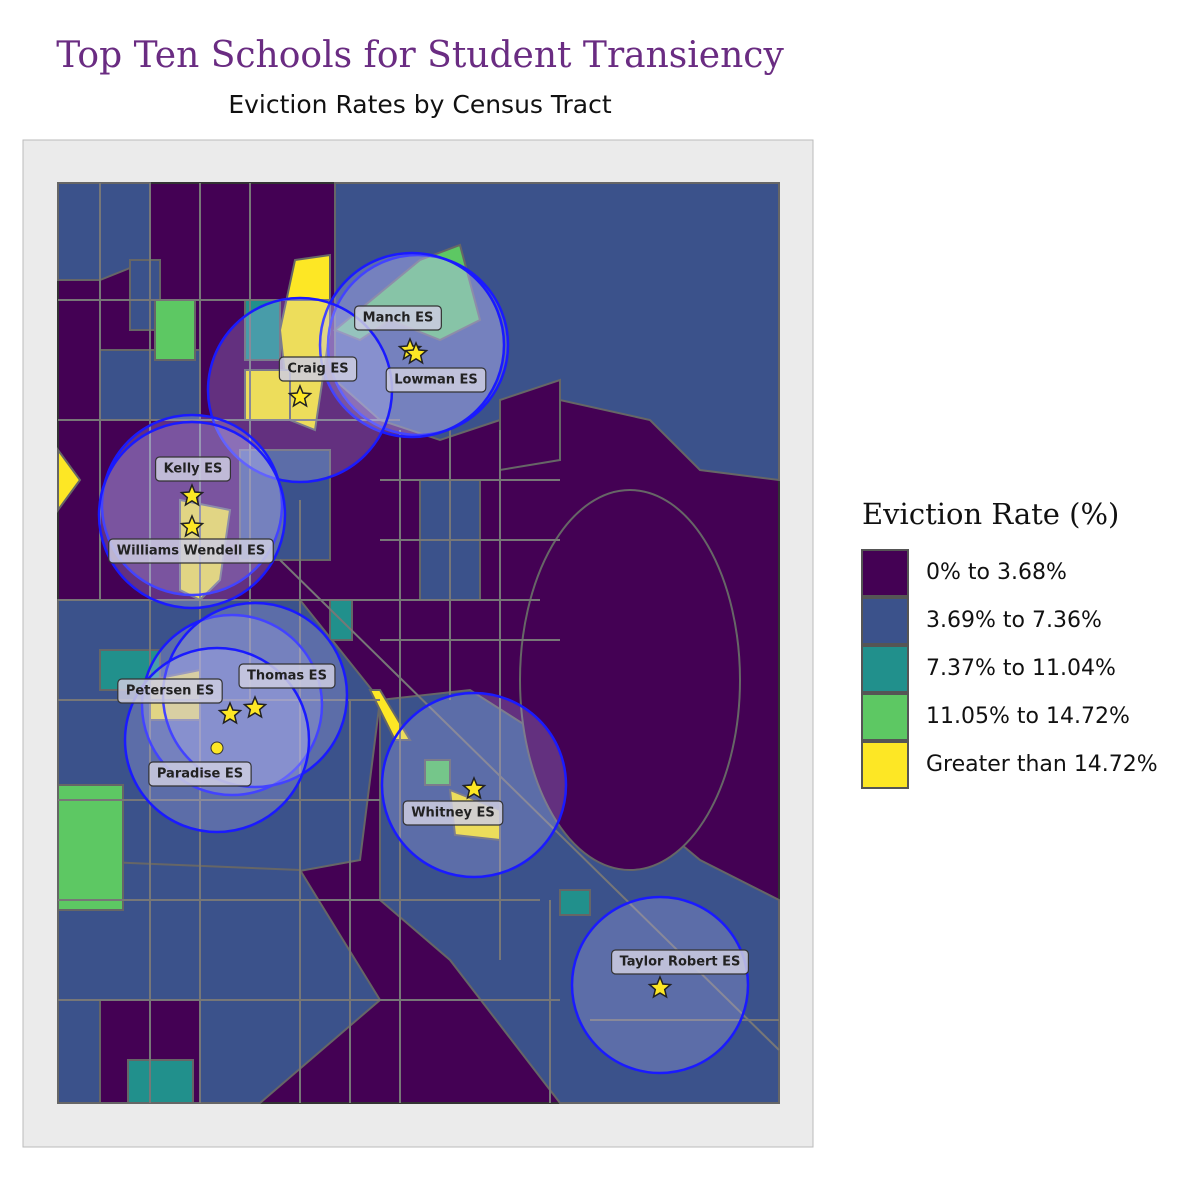 The image size is (1200, 1200). I want to click on legend-label: 3.69% to 7.36%, so click(1014, 620).